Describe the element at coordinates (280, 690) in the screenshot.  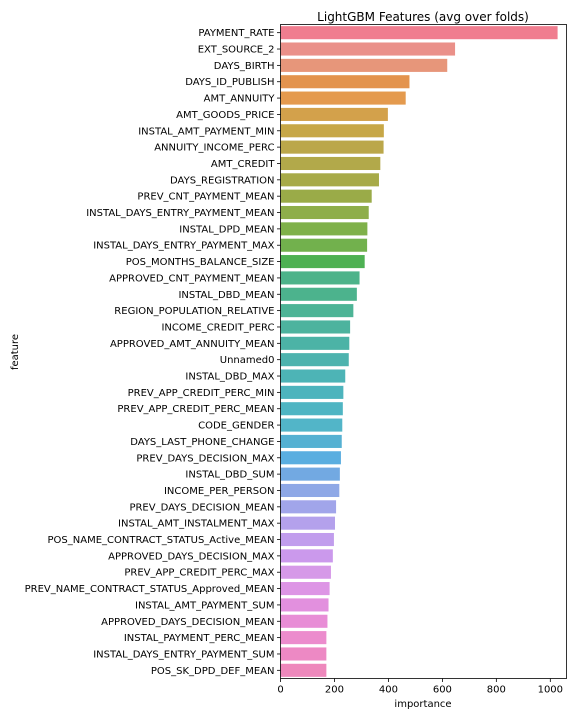
I see `x-tick-label: 0` at that location.